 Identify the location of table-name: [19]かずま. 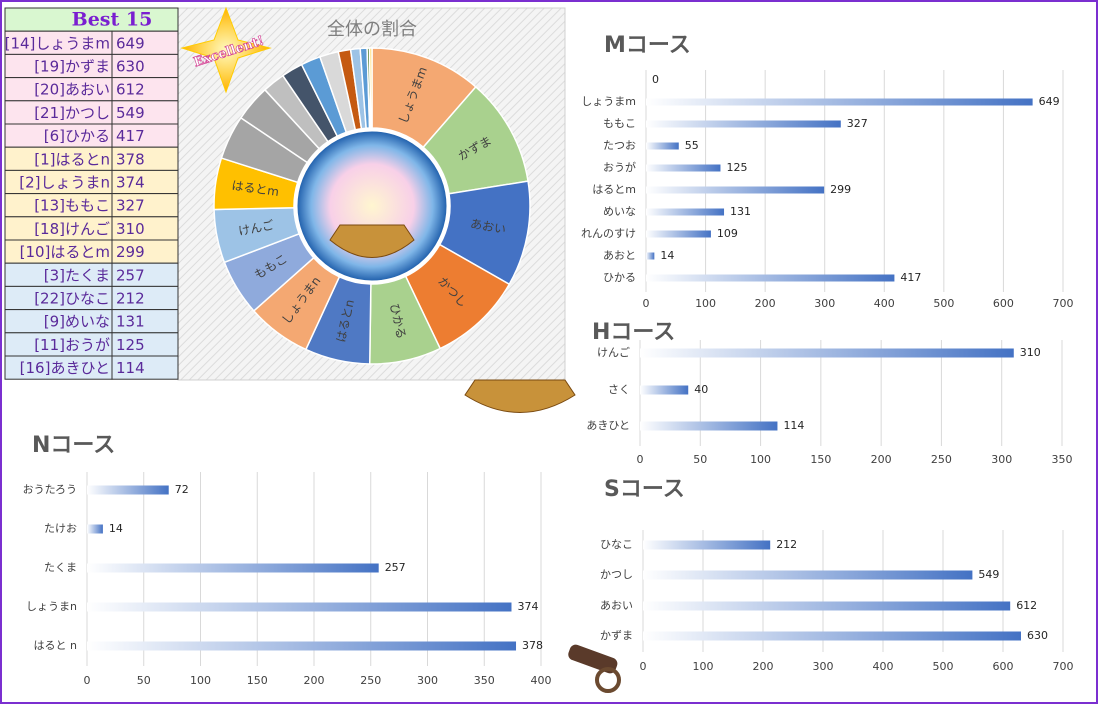
(72, 67).